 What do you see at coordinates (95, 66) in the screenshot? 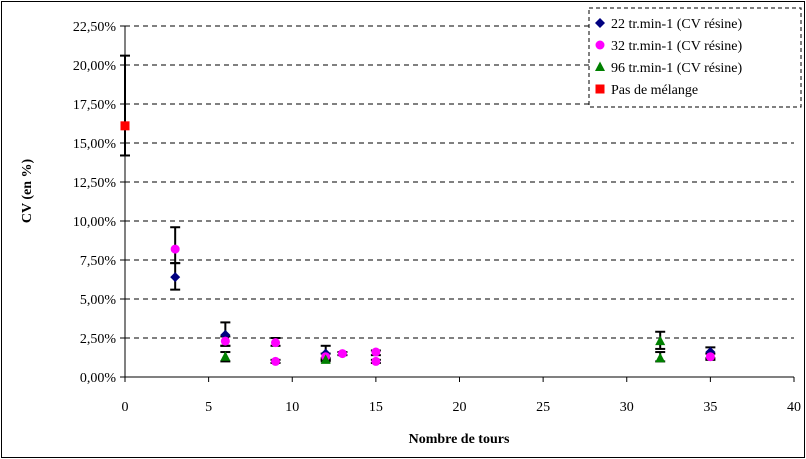
I see `y-tick-label: 20,00%` at bounding box center [95, 66].